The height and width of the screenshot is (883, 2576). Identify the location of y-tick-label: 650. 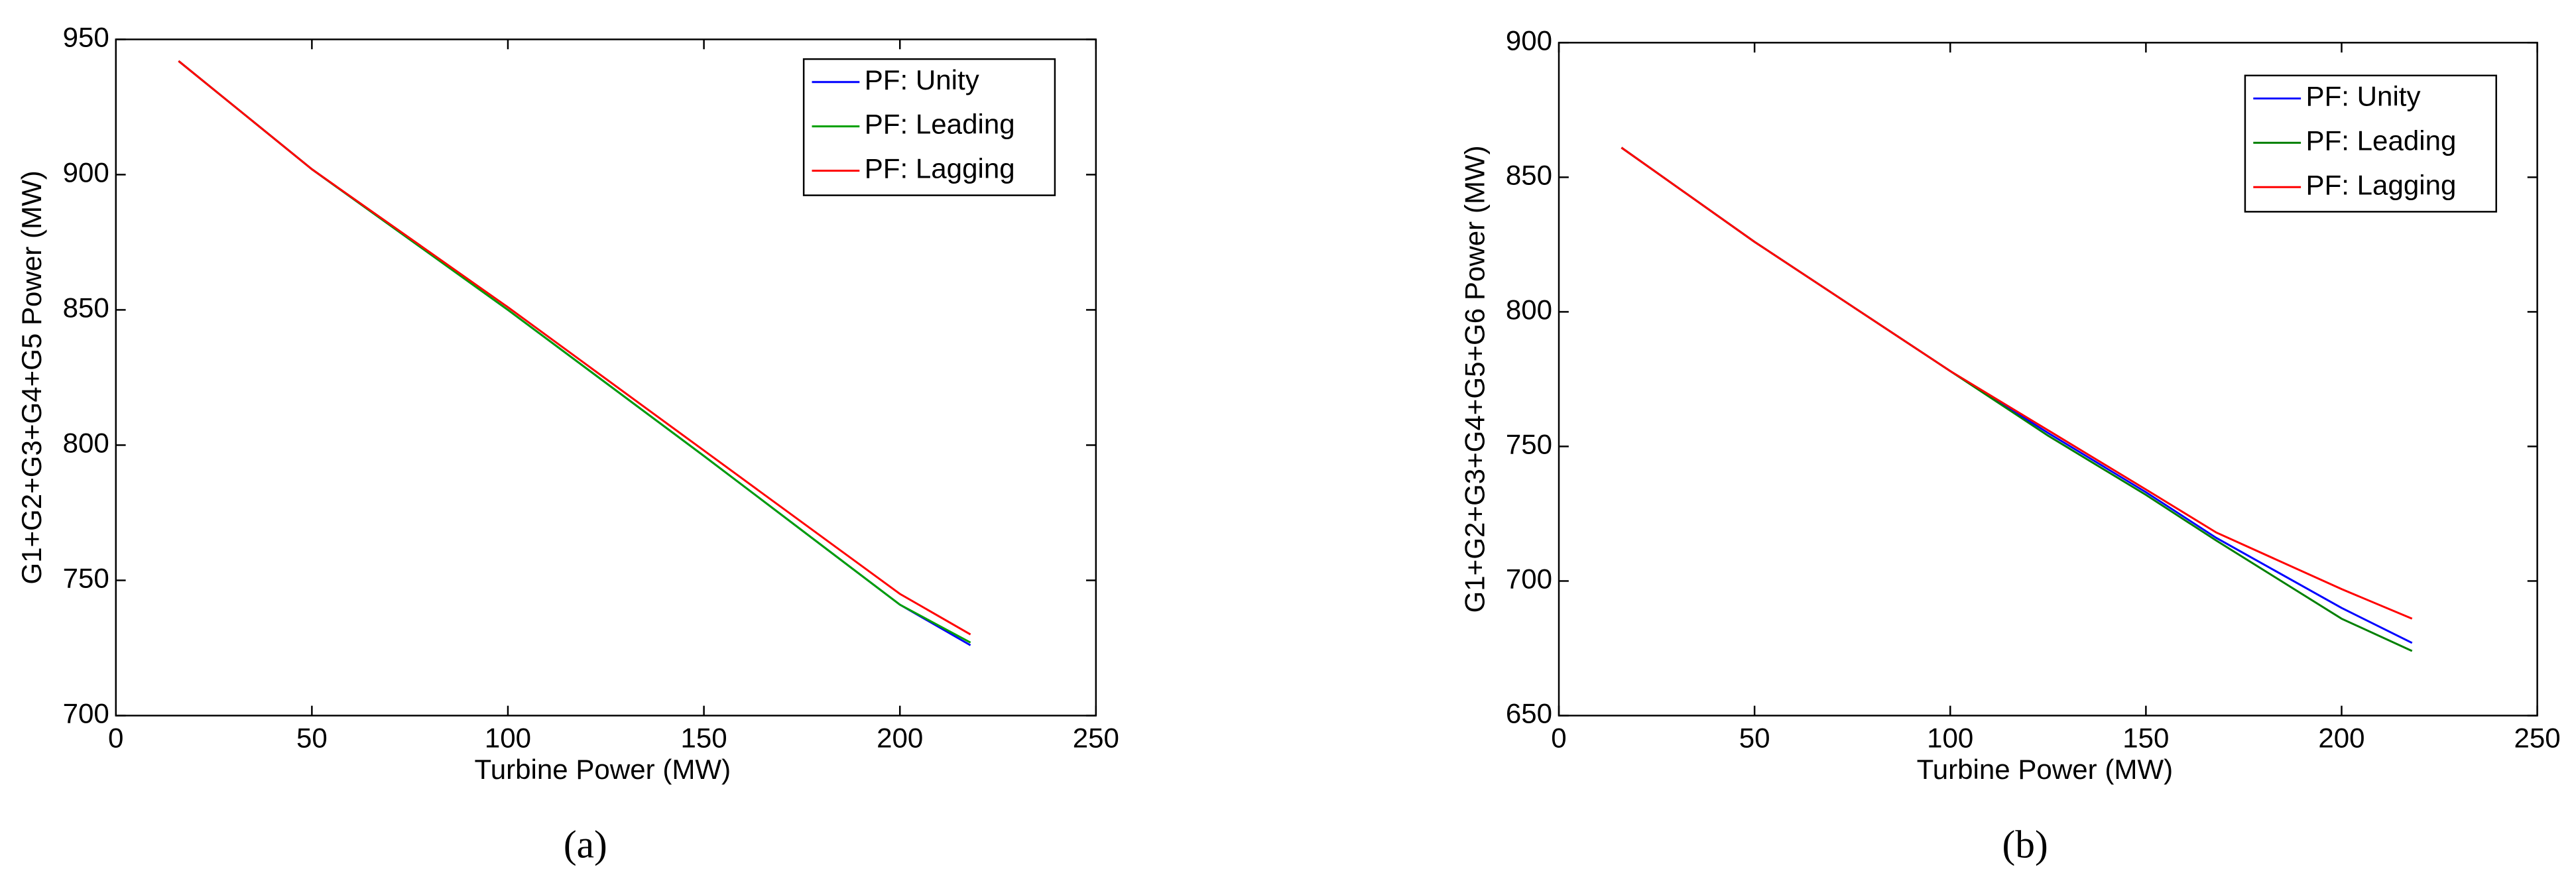
(1529, 714).